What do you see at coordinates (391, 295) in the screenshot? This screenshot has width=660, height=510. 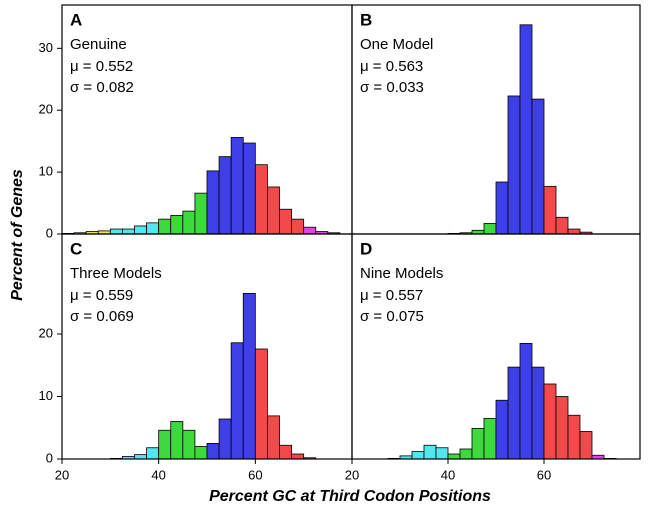 I see `panel-stat: μ = 0.557` at bounding box center [391, 295].